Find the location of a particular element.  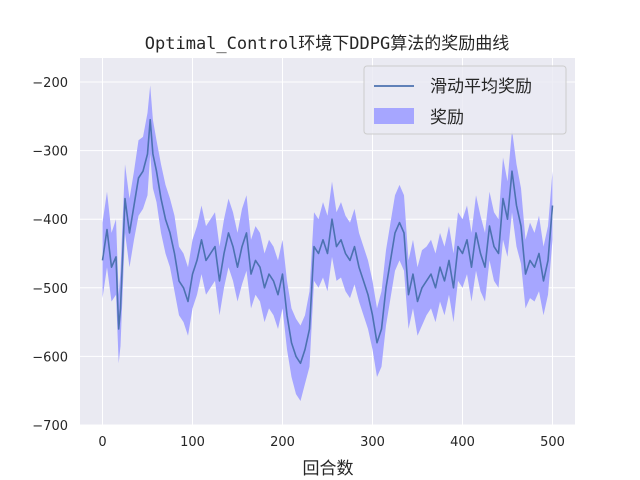

x-tick-label: 400 is located at coordinates (462, 442).